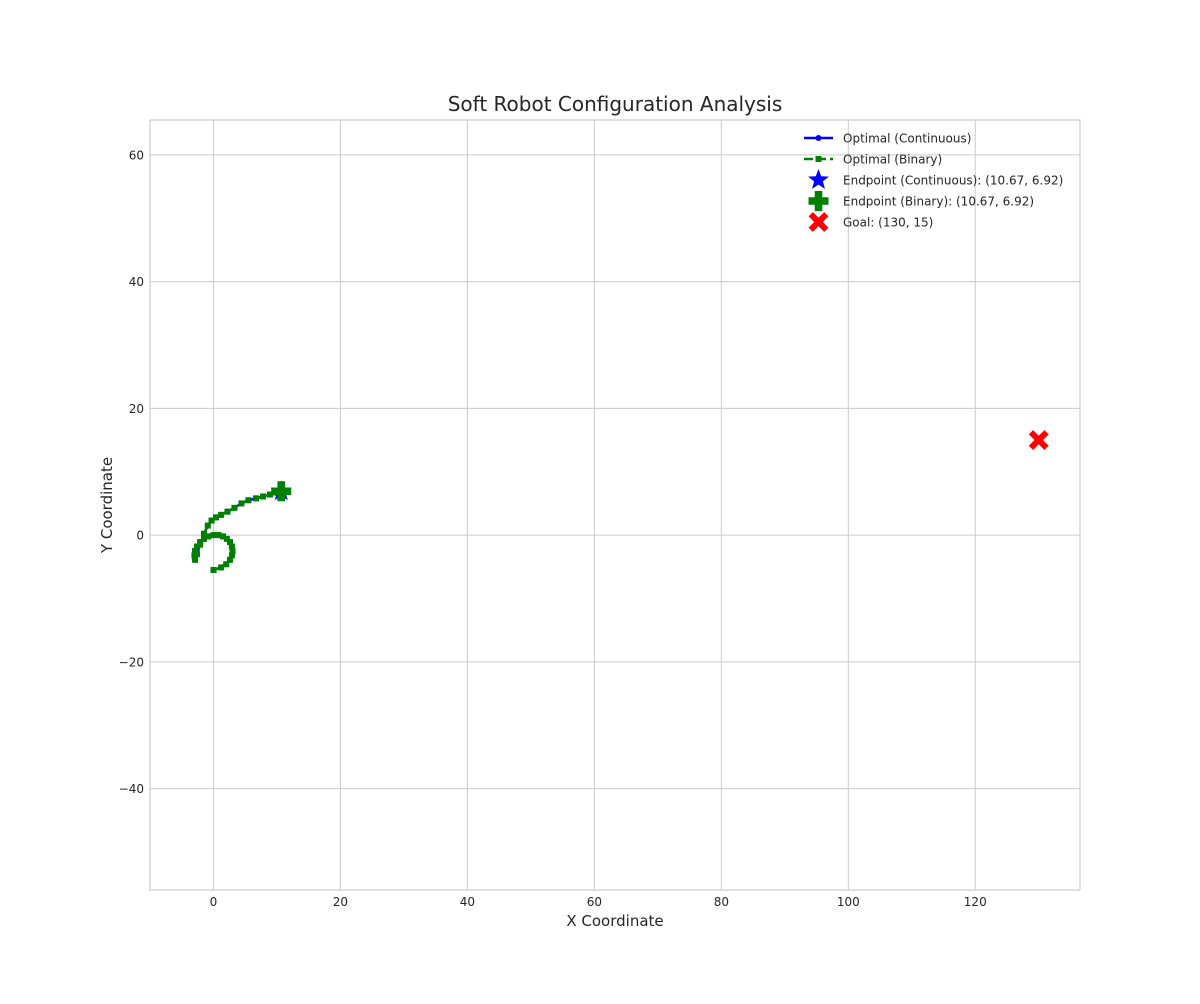  I want to click on data-point-x, so click(1038, 440).